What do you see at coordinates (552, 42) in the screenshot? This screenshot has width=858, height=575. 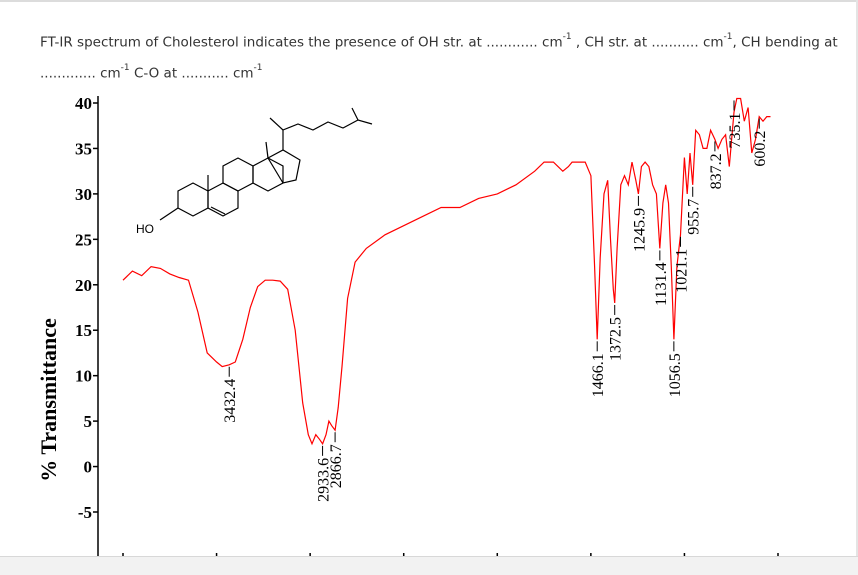 I see `unit-cm-1: cm` at bounding box center [552, 42].